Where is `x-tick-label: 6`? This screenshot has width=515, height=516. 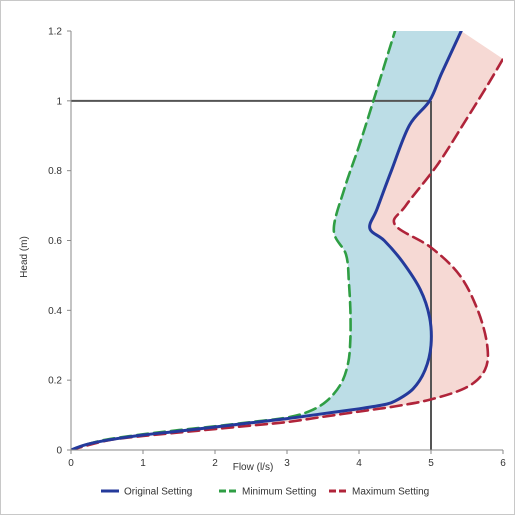 x-tick-label: 6 is located at coordinates (503, 463).